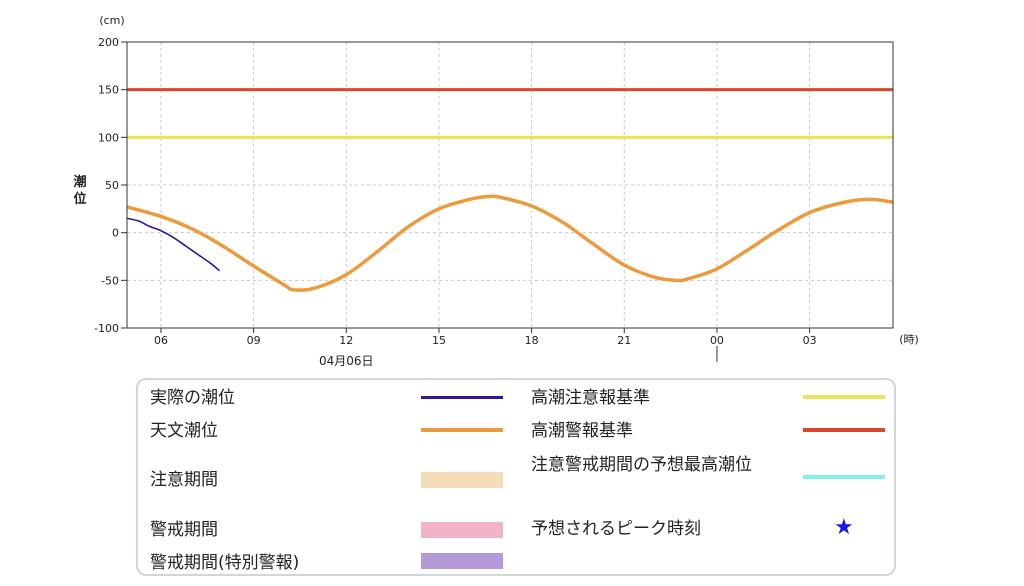 This screenshot has height=586, width=1024. What do you see at coordinates (532, 340) in the screenshot?
I see `x-tick-label: 18` at bounding box center [532, 340].